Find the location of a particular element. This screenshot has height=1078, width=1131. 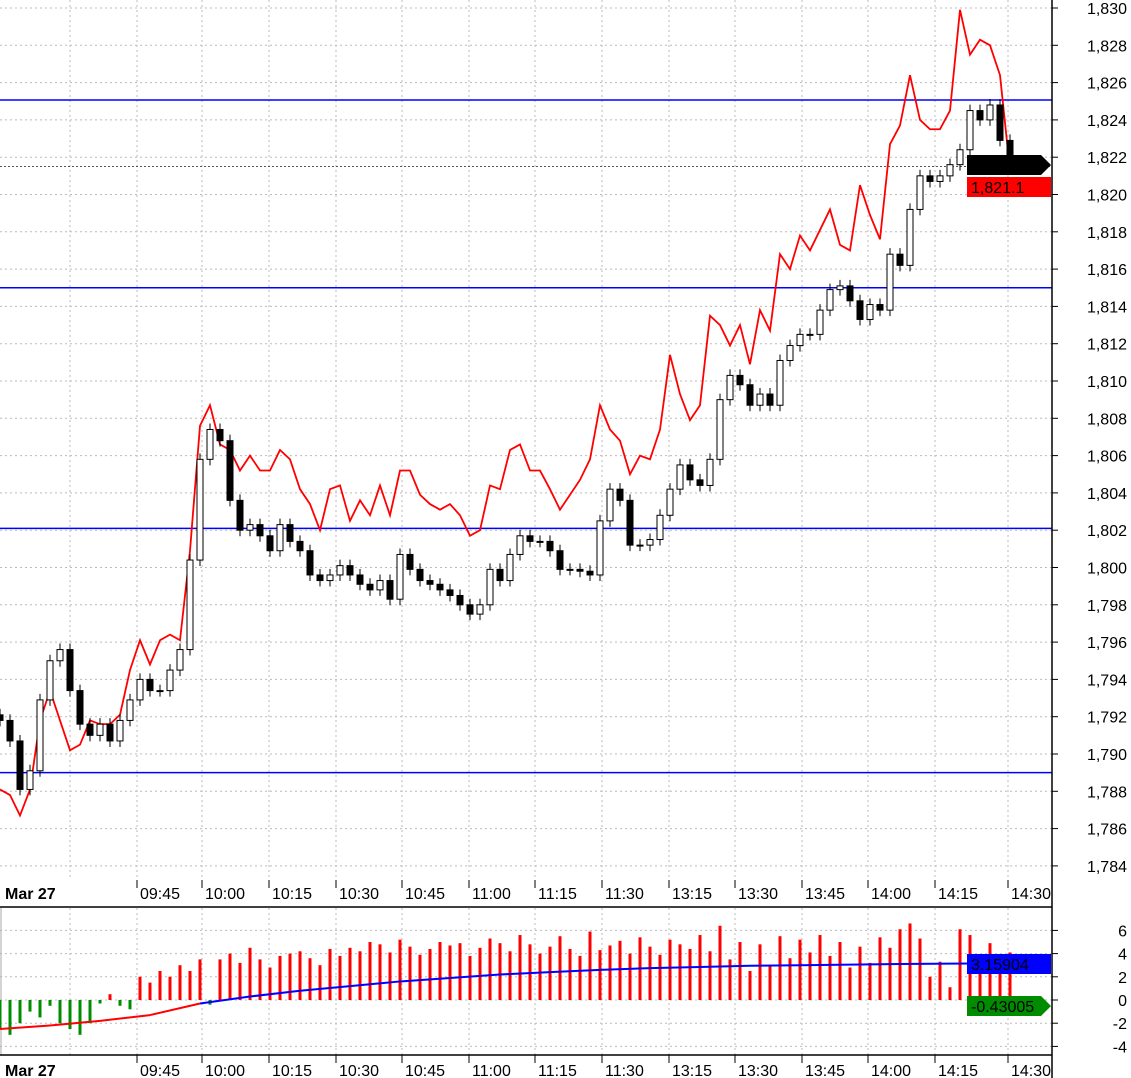

y-tick-label: 1,790 is located at coordinates (1107, 755).